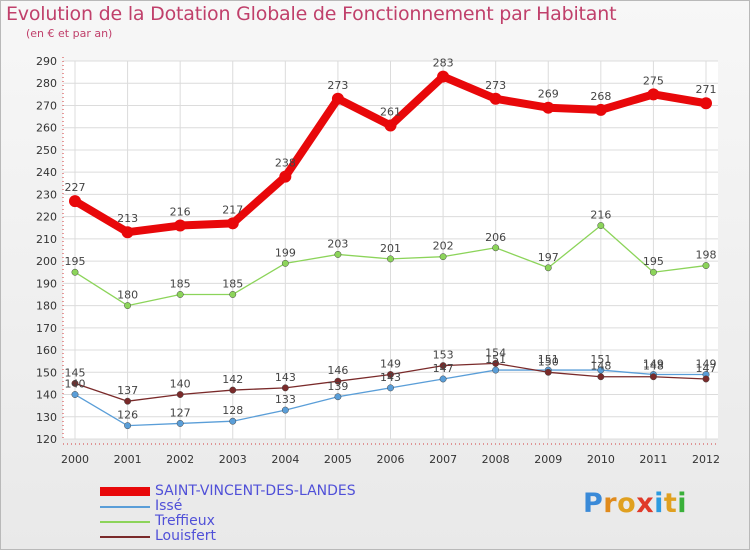  Describe the element at coordinates (600, 96) in the screenshot. I see `data-label-saint-vincent-des-landes: 268` at that location.